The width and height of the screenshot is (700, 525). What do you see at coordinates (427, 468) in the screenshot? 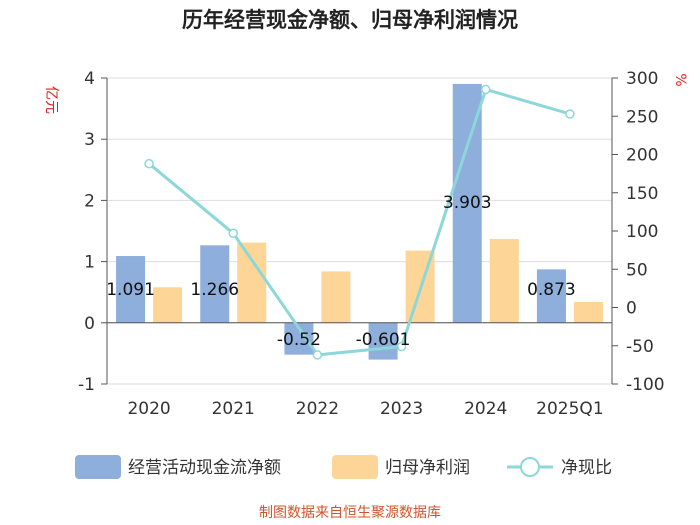
I see `legend-label-net-profit: 归母净利润` at bounding box center [427, 468].